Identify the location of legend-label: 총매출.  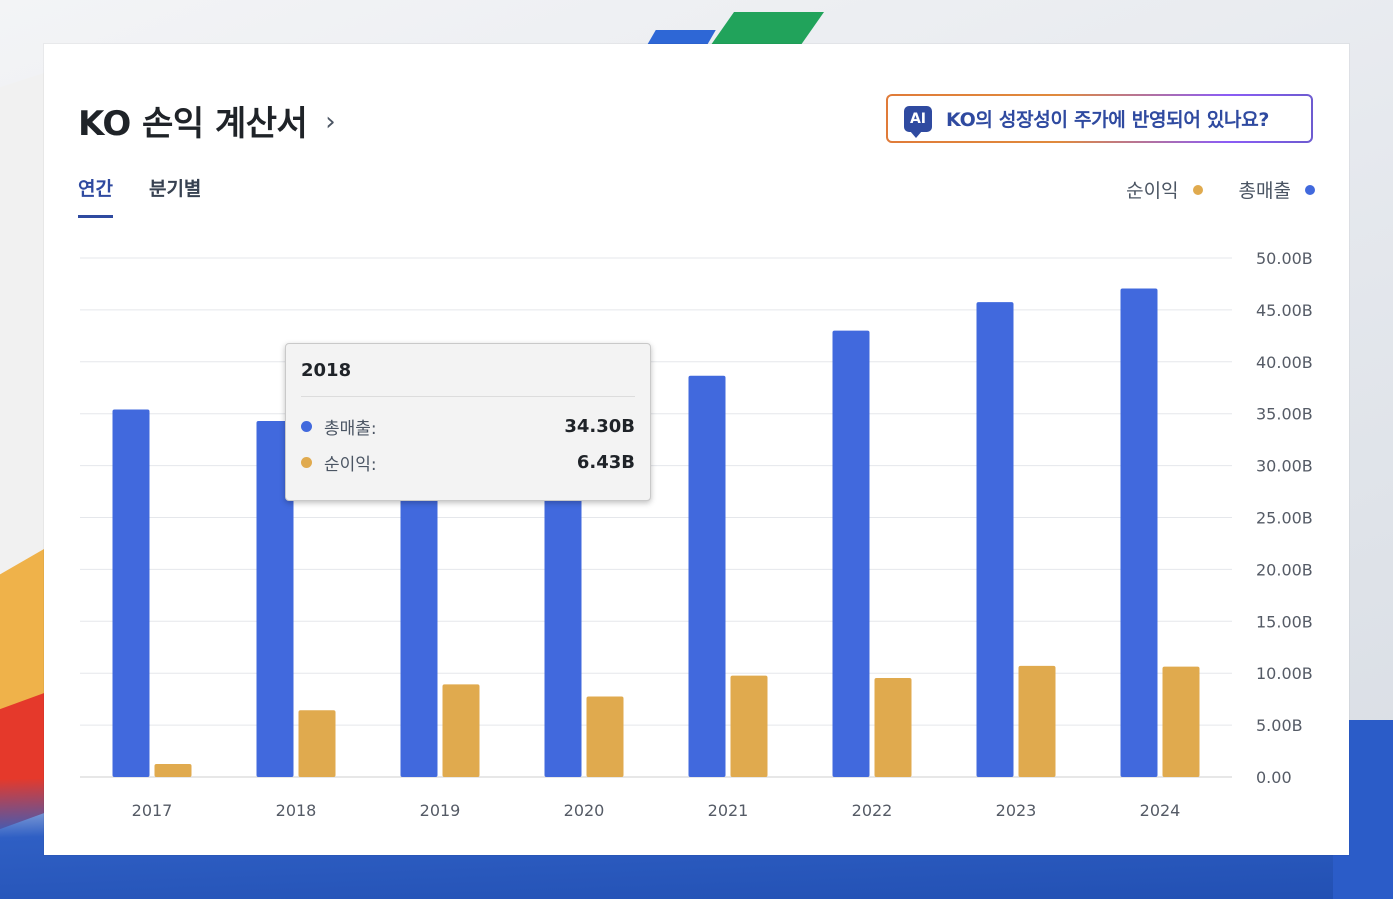
(1264, 191).